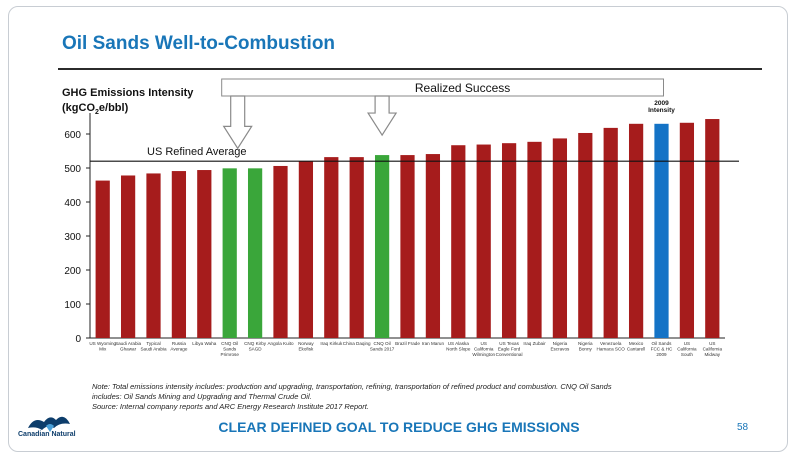  What do you see at coordinates (72, 135) in the screenshot?
I see `y-tick-label: 600` at bounding box center [72, 135].